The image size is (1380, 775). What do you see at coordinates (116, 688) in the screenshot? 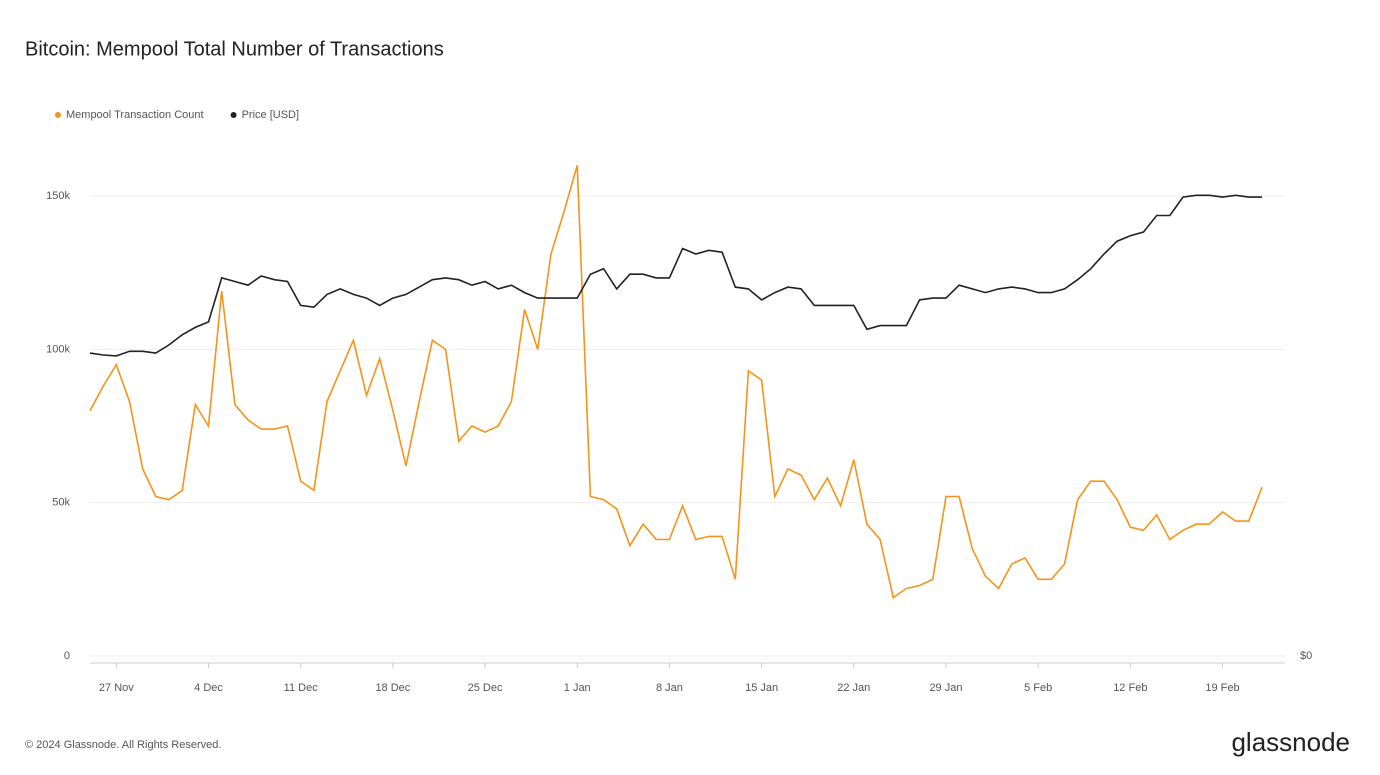
I see `x-tick-label: 27 Nov` at bounding box center [116, 688].